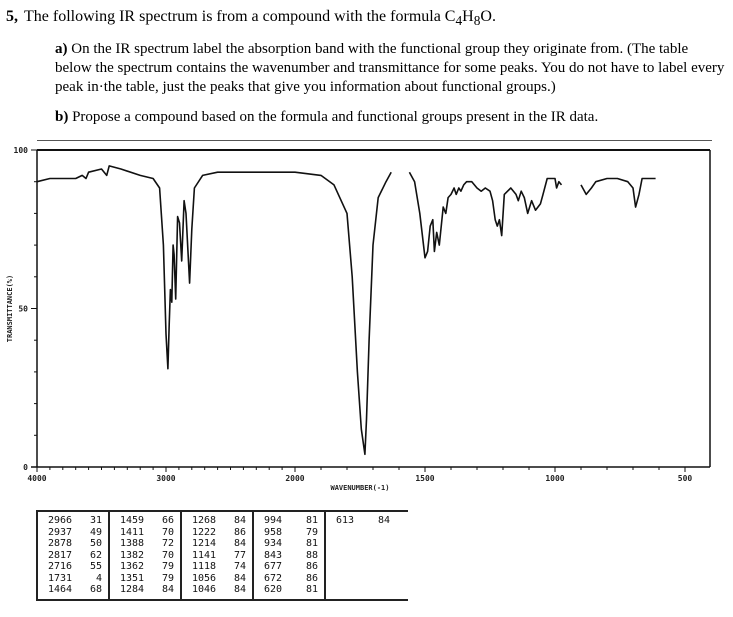 This screenshot has height=617, width=733. I want to click on peak-wavenumber: 1222, so click(204, 532).